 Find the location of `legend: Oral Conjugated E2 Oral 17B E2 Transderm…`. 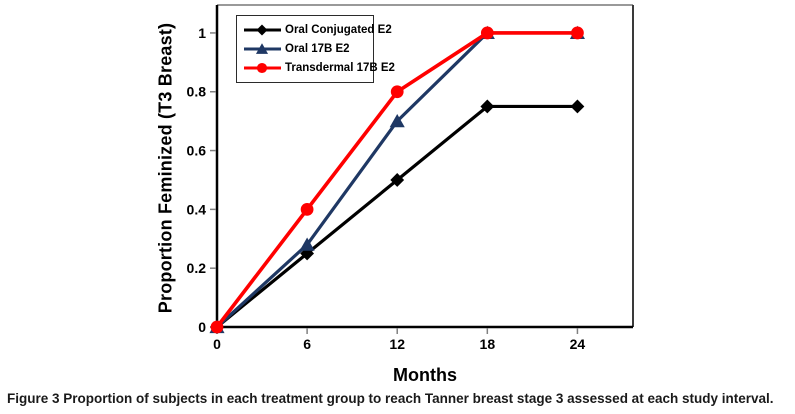

legend: Oral Conjugated E2 Oral 17B E2 Transderm… is located at coordinates (315, 49).